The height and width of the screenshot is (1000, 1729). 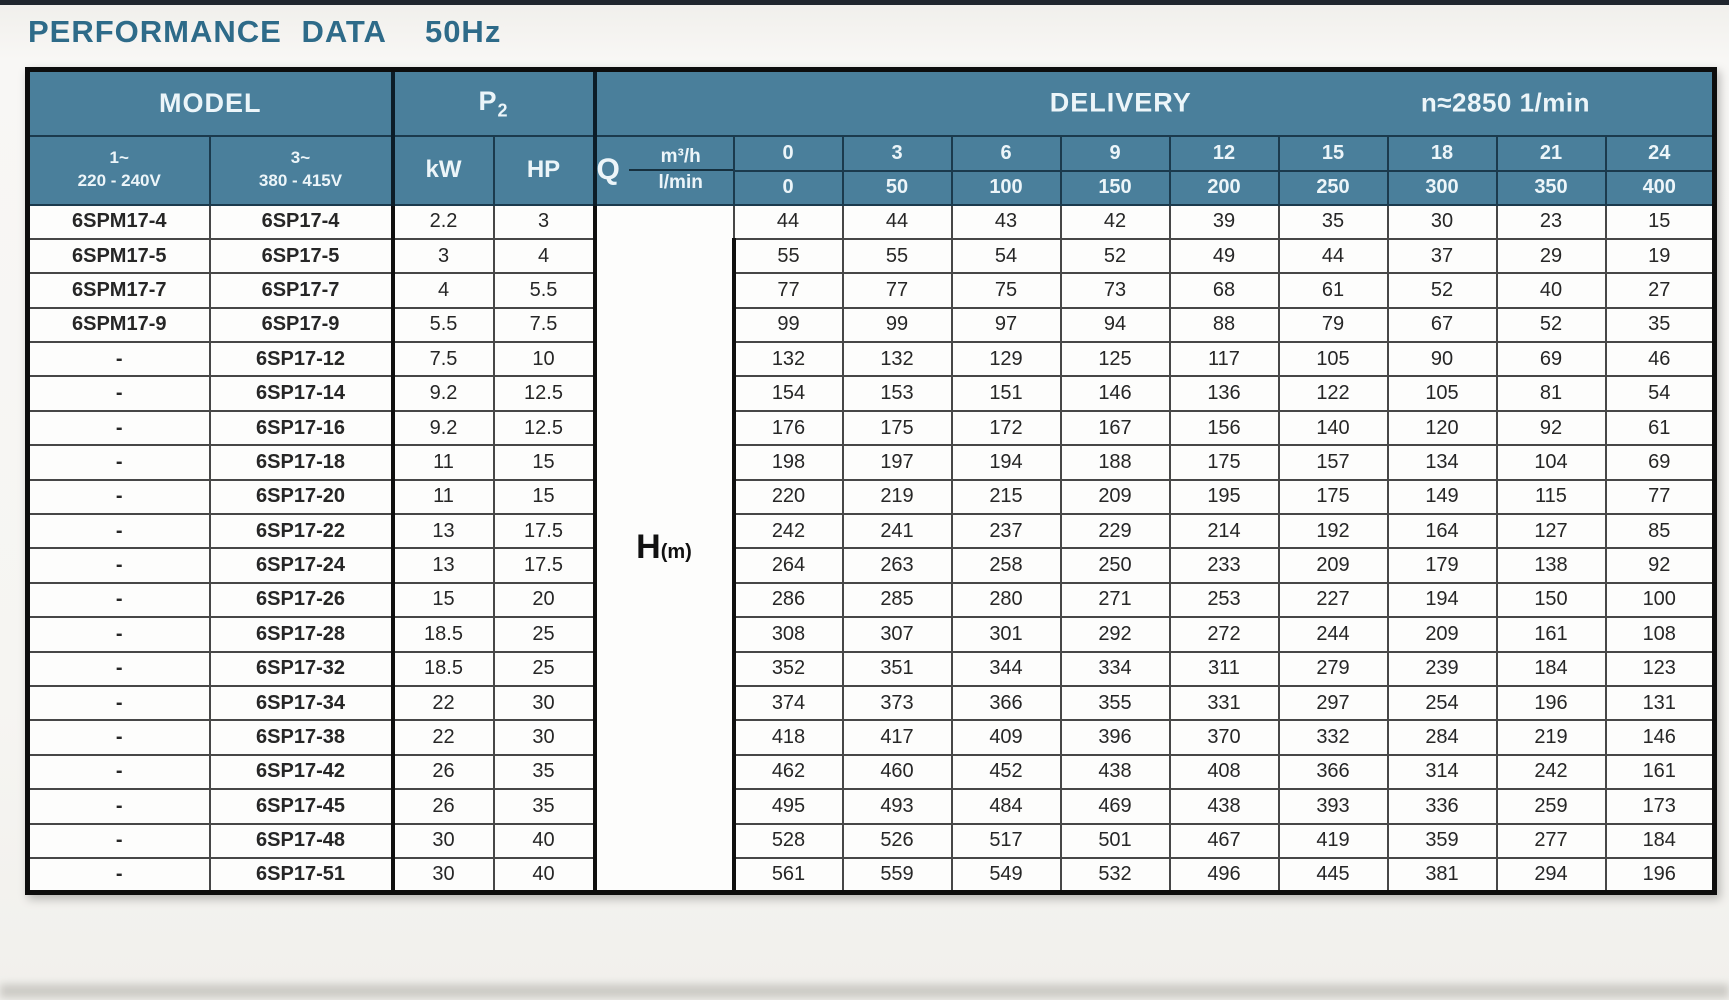 What do you see at coordinates (442, 668) in the screenshot?
I see `kw-value-cell: 18.5` at bounding box center [442, 668].